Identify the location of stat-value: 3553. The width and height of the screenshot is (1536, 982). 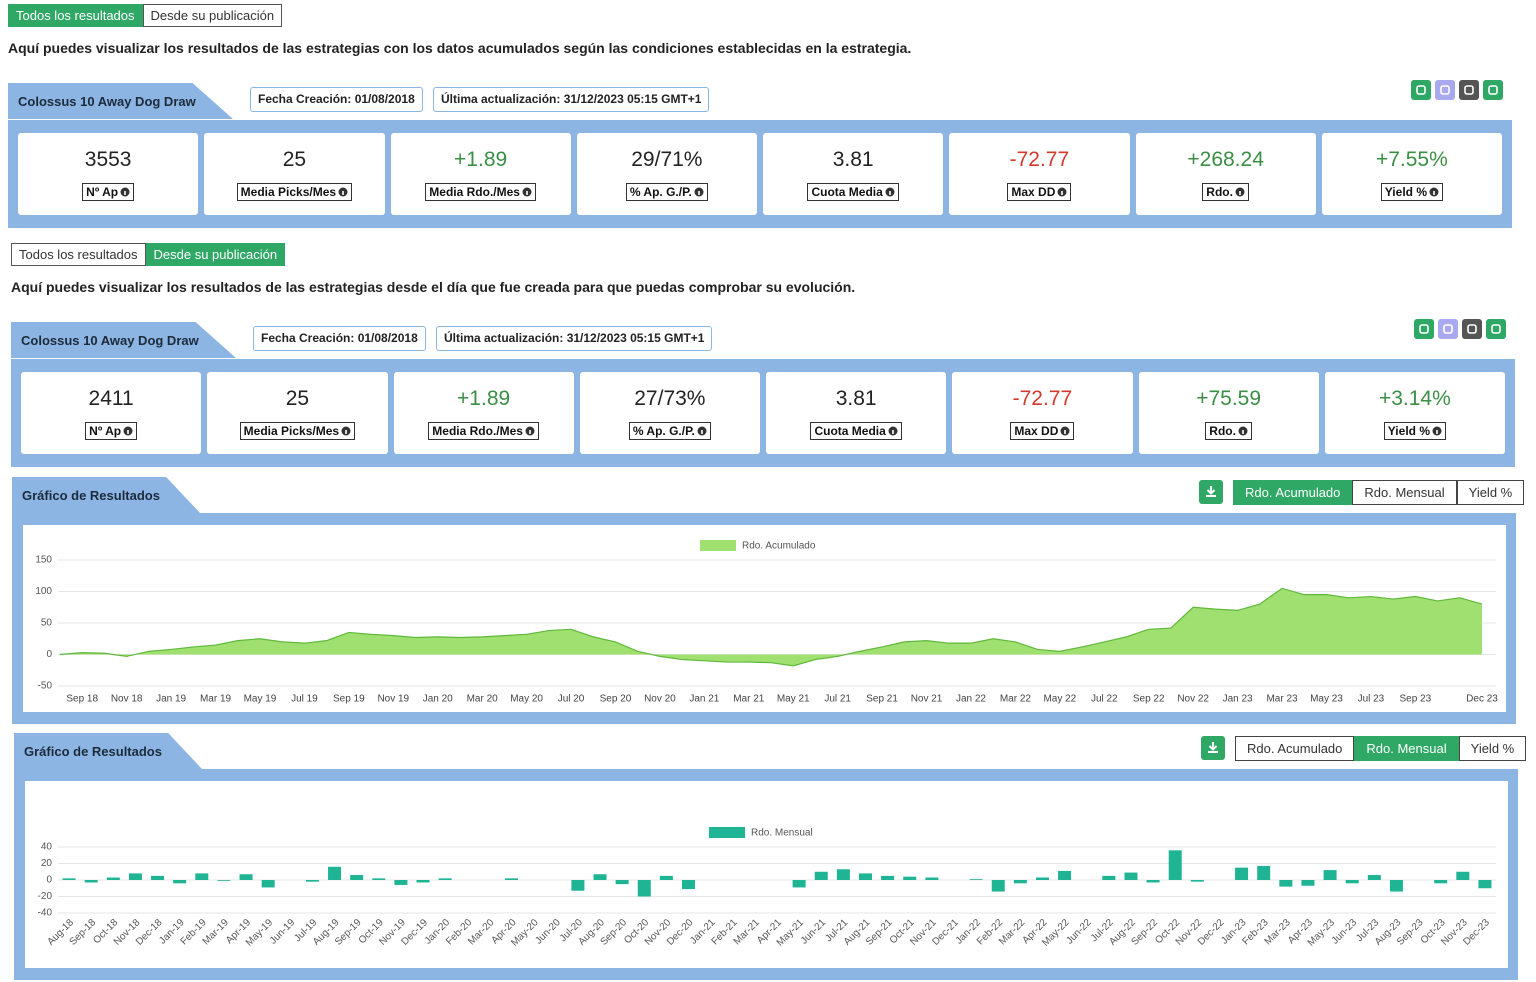
(108, 159).